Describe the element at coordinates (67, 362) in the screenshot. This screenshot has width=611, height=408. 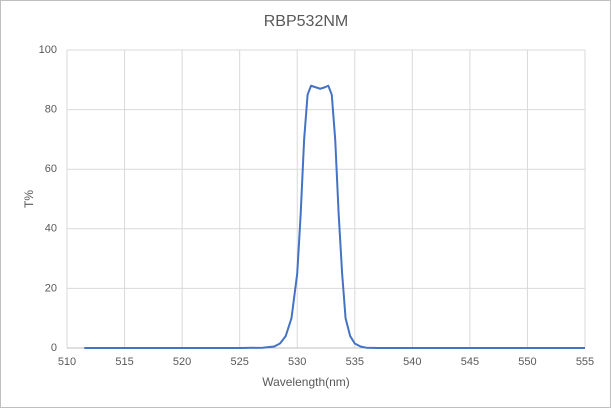
I see `x-tick-label: 510` at that location.